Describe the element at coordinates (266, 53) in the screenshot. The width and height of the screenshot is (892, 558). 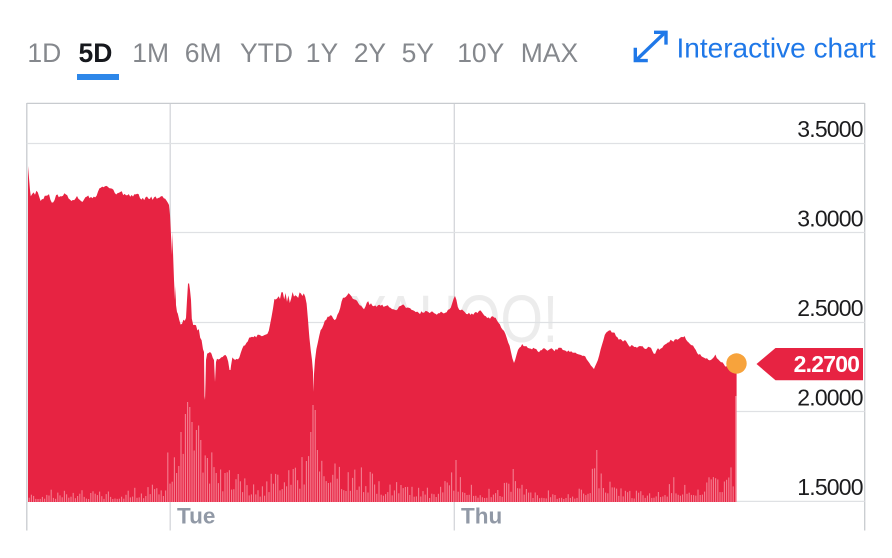
I see `svg-text: YTD` at that location.